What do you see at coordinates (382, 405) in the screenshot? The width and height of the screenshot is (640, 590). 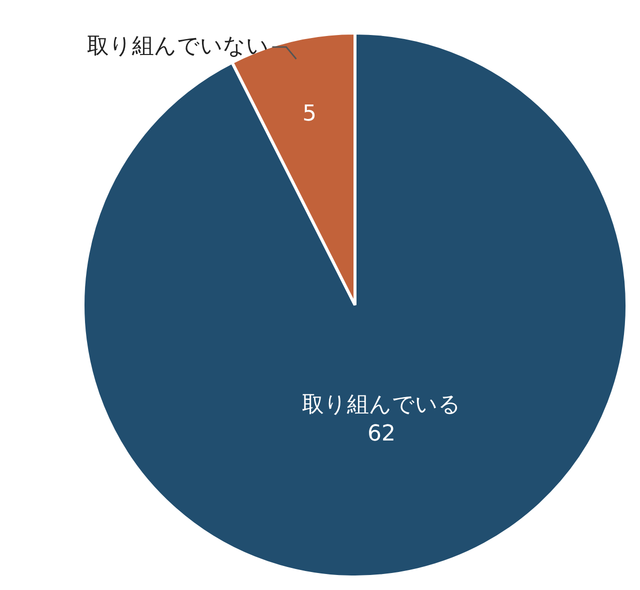 I see `slice-label: 取り組んでいる` at bounding box center [382, 405].